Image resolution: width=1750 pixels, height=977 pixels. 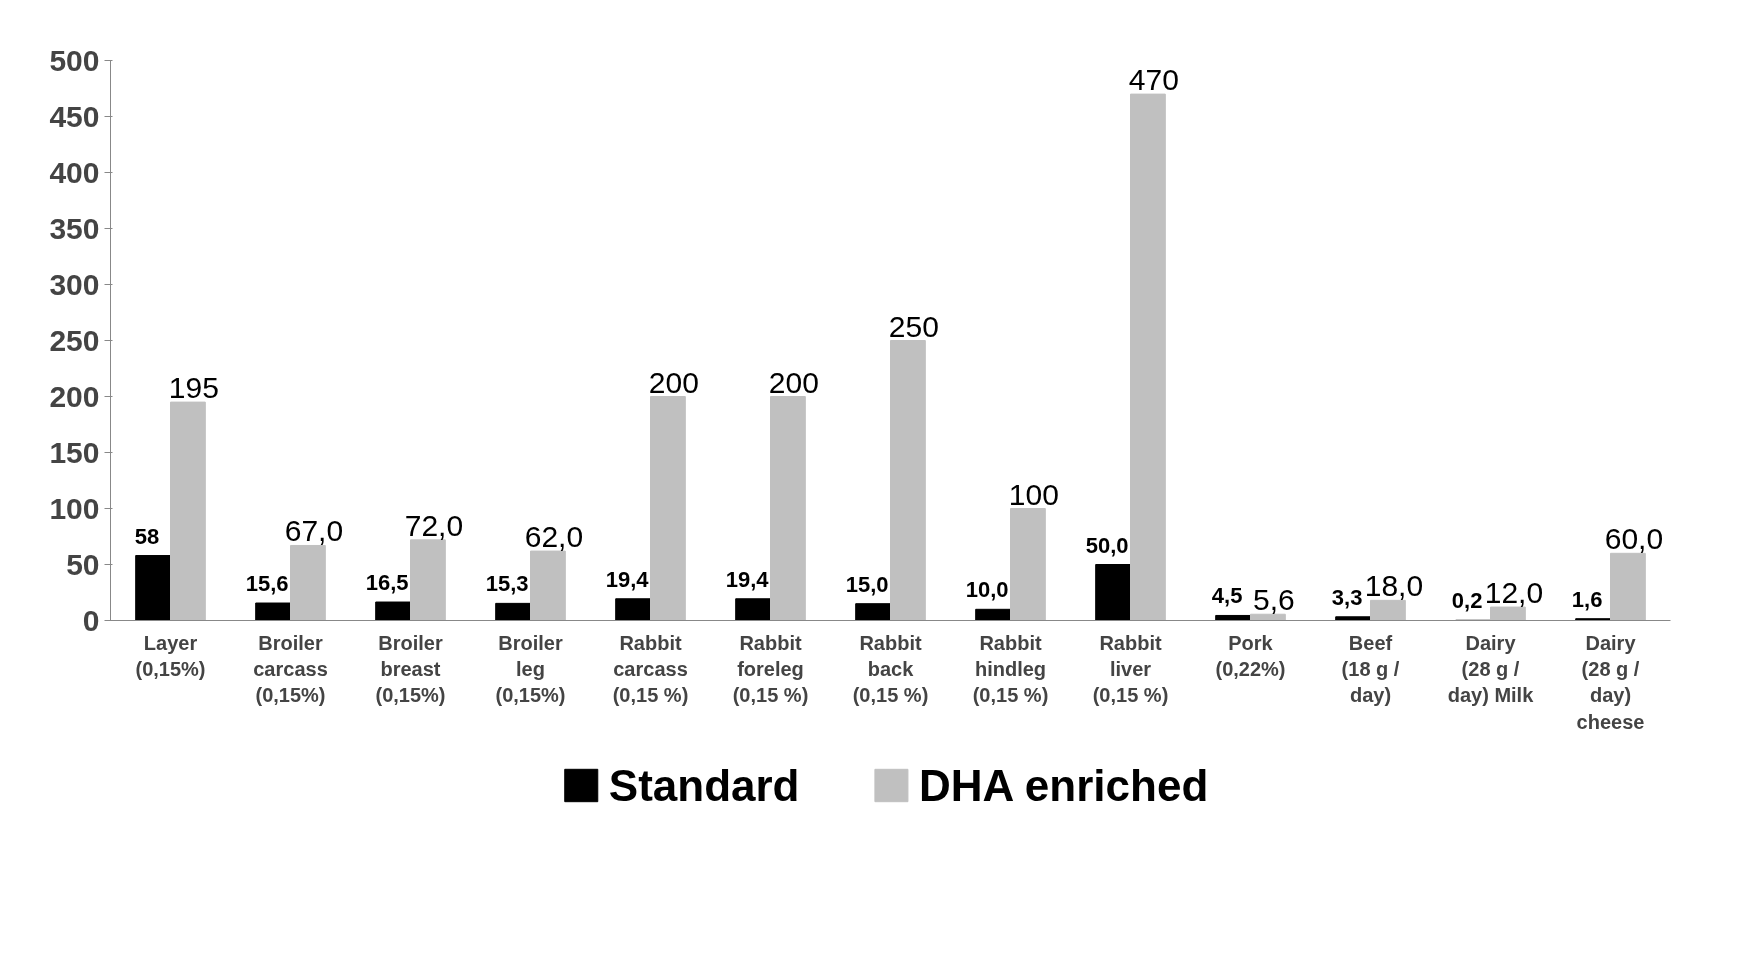 What do you see at coordinates (74, 396) in the screenshot?
I see `y-tick-label: 200` at bounding box center [74, 396].